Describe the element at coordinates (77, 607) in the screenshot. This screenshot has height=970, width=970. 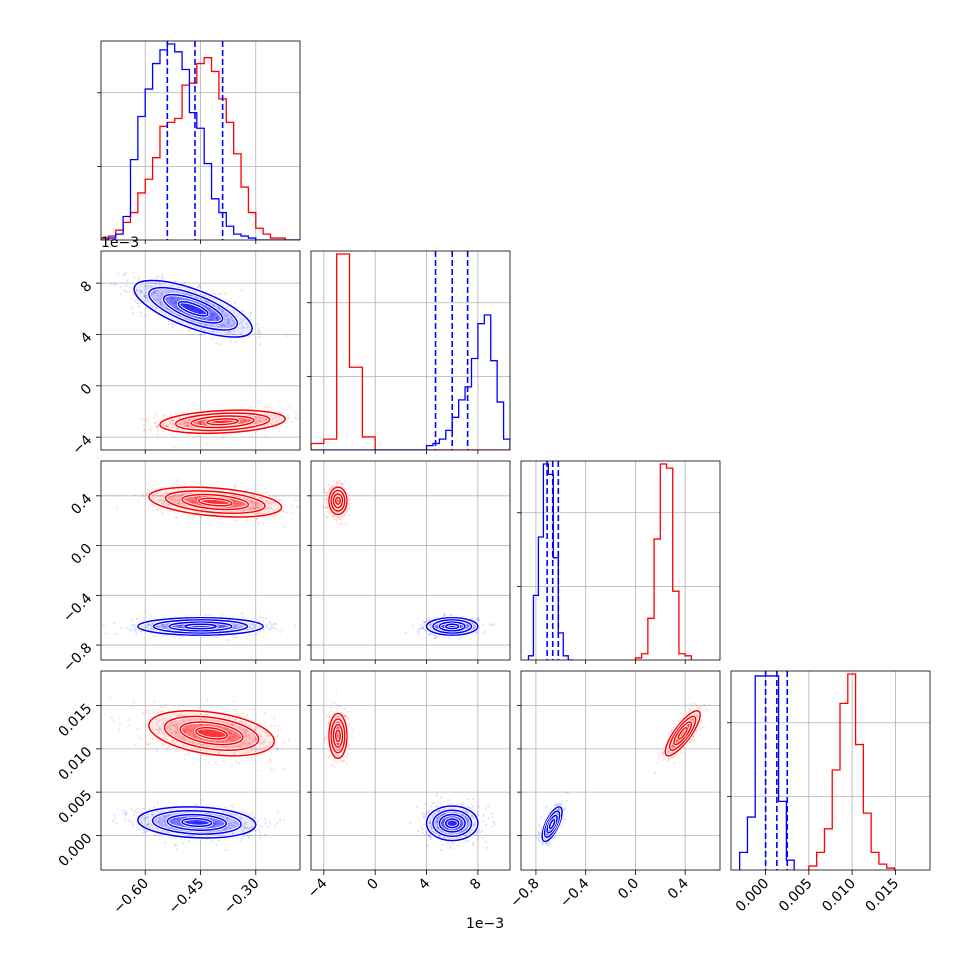
I see `y-tick-label: −0.4` at that location.